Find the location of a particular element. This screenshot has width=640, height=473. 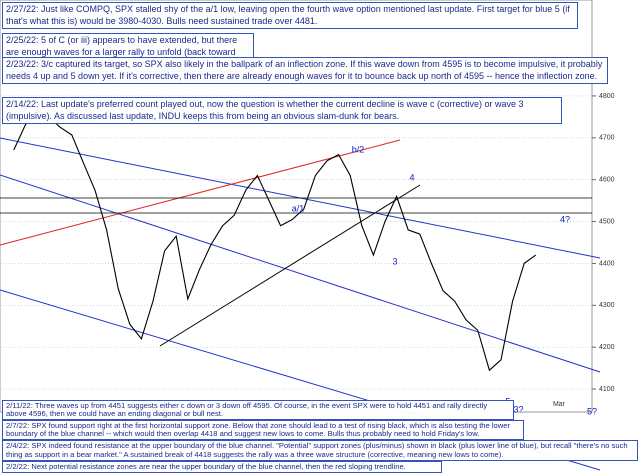

y-tick-label: 4700 is located at coordinates (607, 138).